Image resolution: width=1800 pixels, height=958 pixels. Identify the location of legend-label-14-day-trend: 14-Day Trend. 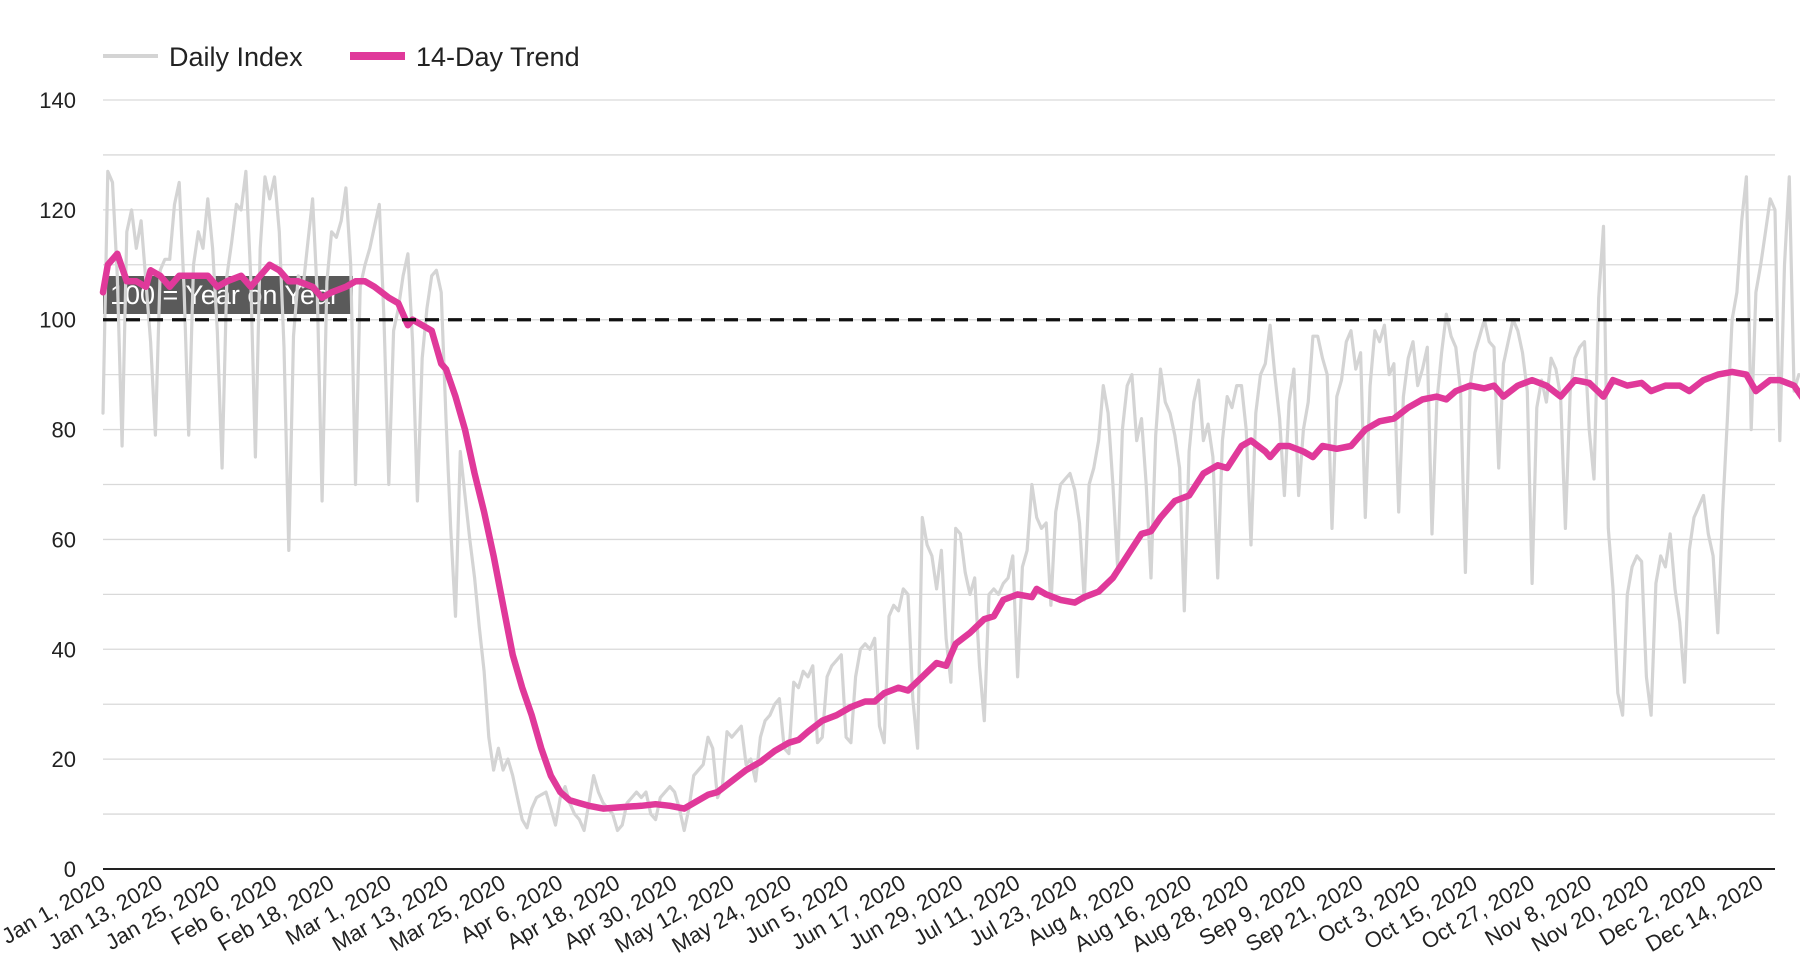
(498, 57).